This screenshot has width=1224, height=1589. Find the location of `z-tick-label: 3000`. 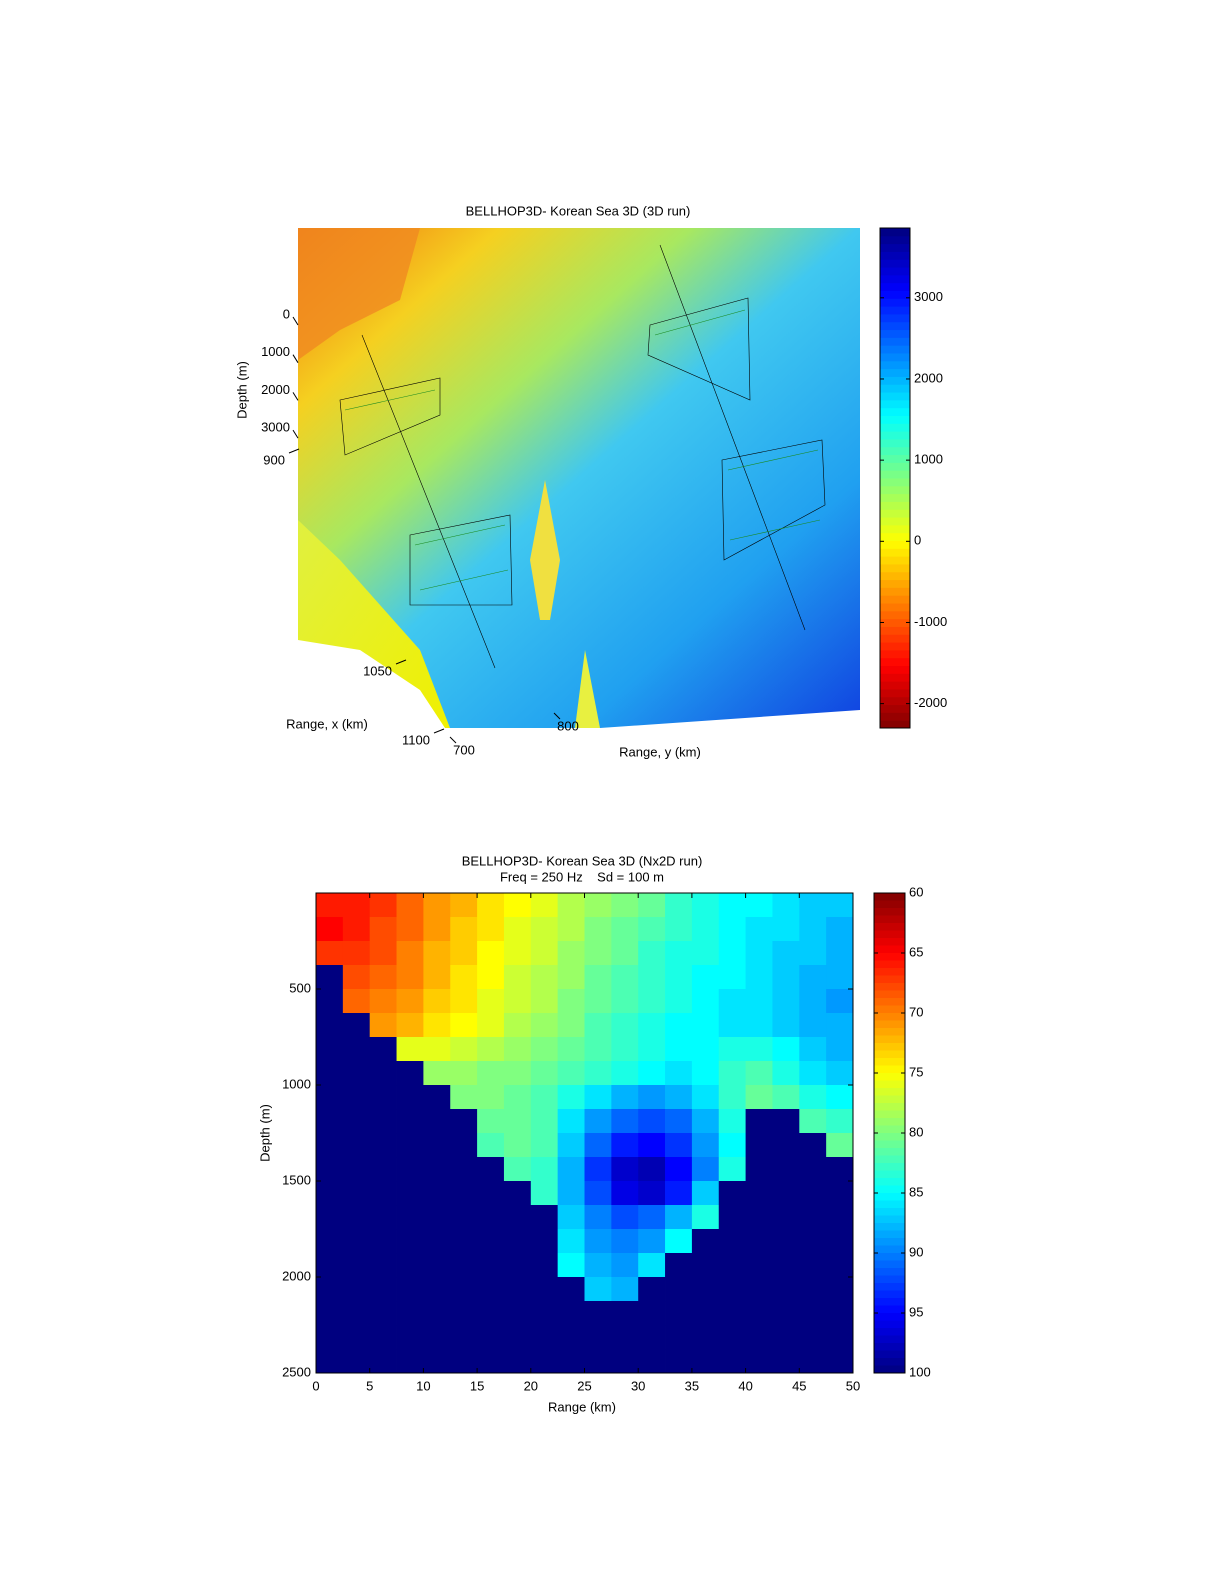

z-tick-label: 3000 is located at coordinates (275, 427).